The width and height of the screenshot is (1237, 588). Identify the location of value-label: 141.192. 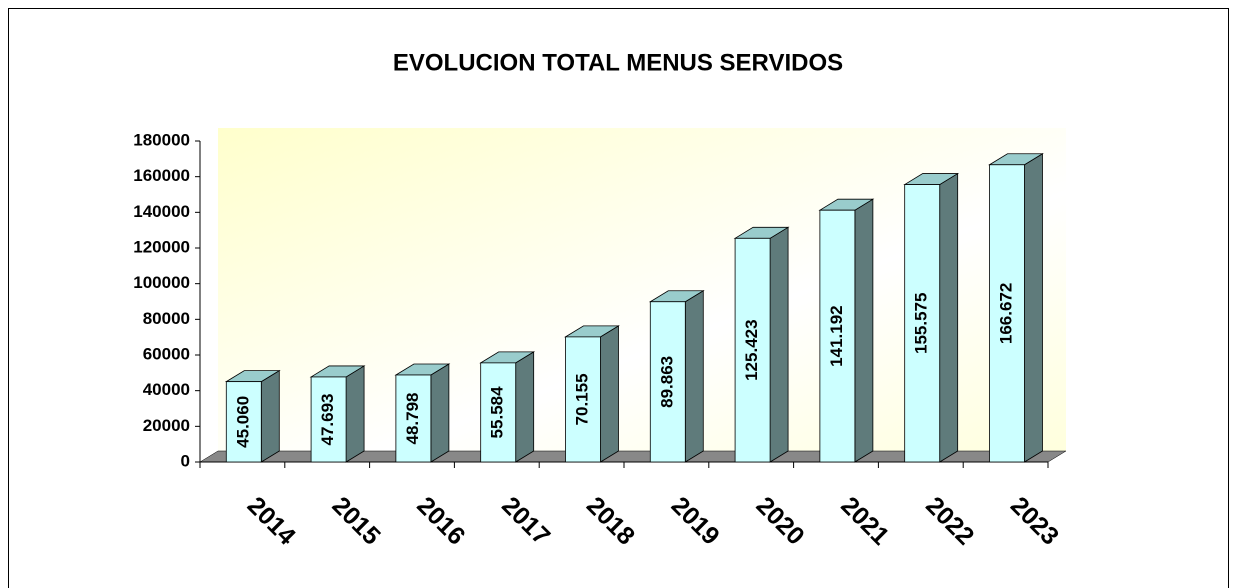
(836, 335).